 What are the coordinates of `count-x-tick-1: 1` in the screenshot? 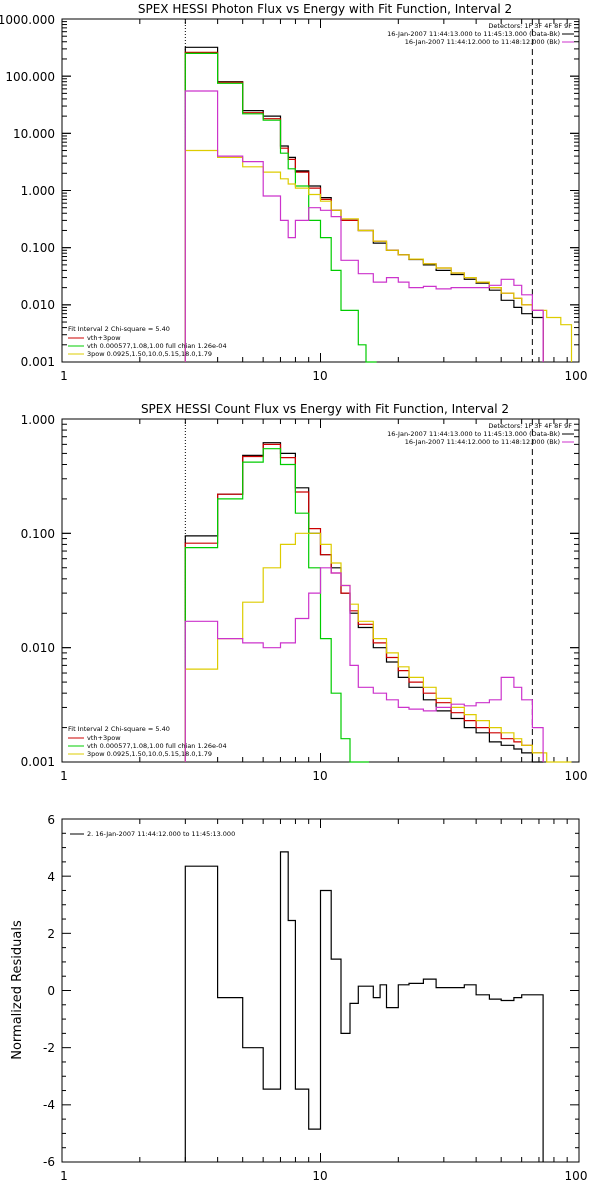 It's located at (64, 776).